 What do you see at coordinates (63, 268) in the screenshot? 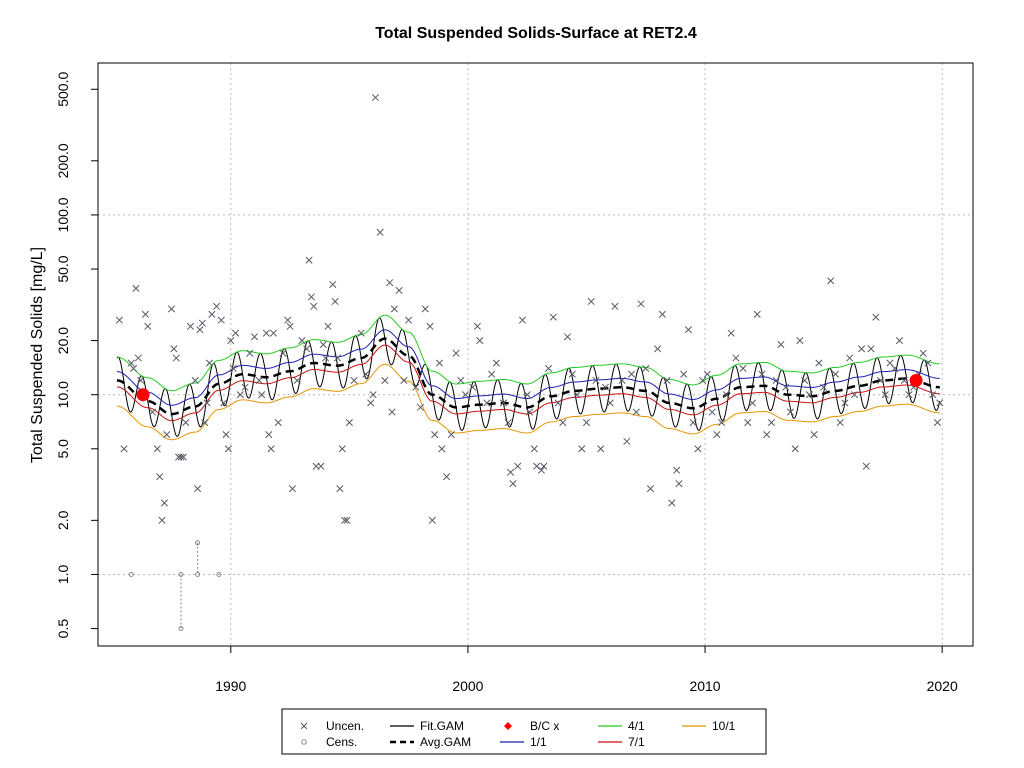
I see `y-tick-label: 50.0` at bounding box center [63, 268].